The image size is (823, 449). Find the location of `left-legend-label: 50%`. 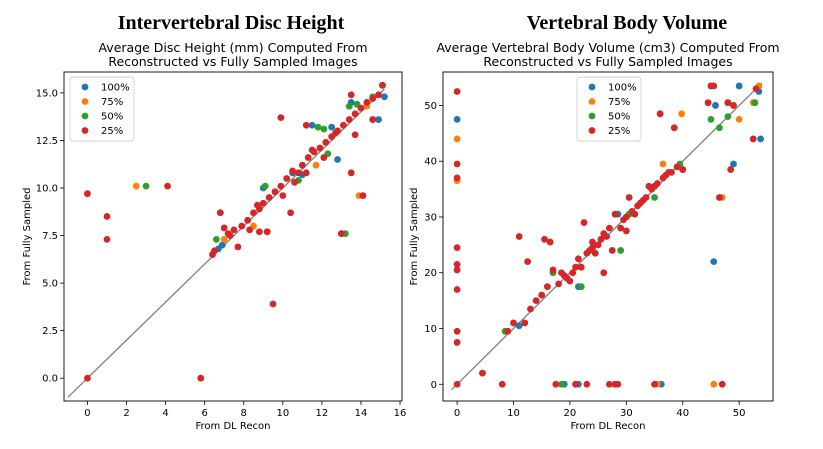

left-legend-label: 50% is located at coordinates (112, 117).